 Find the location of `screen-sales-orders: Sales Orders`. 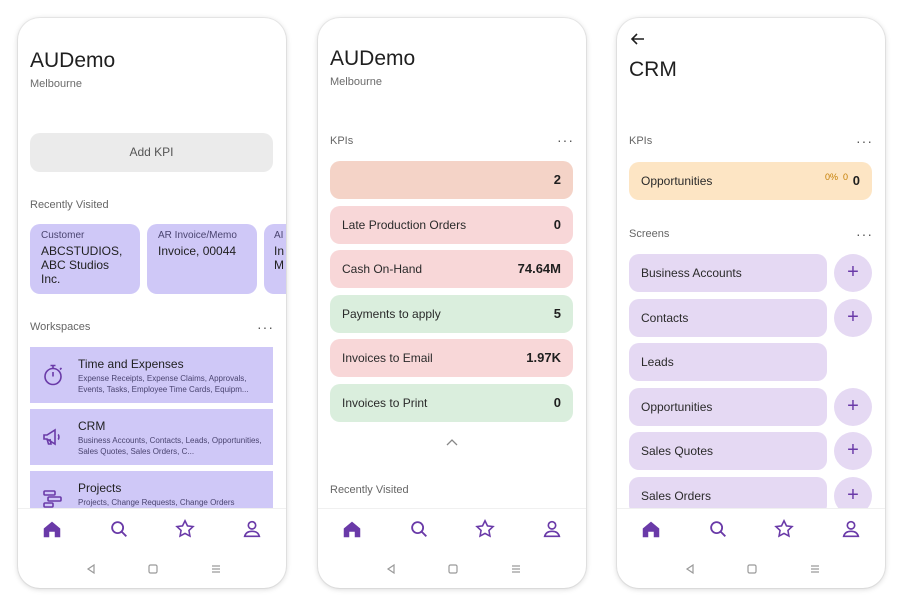

screen-sales-orders: Sales Orders is located at coordinates (728, 492).